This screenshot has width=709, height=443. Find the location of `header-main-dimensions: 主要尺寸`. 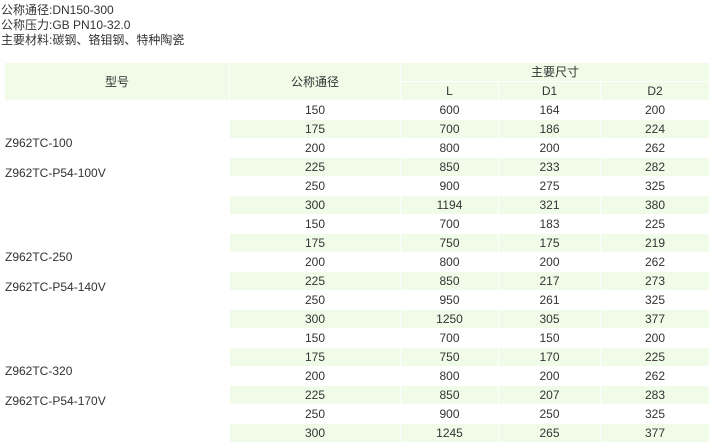

header-main-dimensions: 主要尺寸 is located at coordinates (555, 72).